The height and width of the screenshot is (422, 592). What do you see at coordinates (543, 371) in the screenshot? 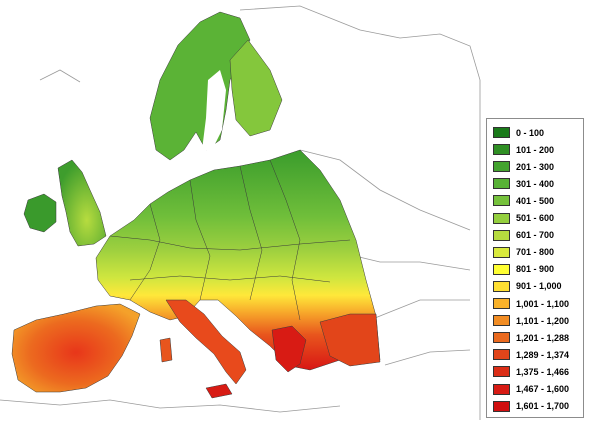
I see `legend-label: 1,375 - 1,466` at bounding box center [543, 371].